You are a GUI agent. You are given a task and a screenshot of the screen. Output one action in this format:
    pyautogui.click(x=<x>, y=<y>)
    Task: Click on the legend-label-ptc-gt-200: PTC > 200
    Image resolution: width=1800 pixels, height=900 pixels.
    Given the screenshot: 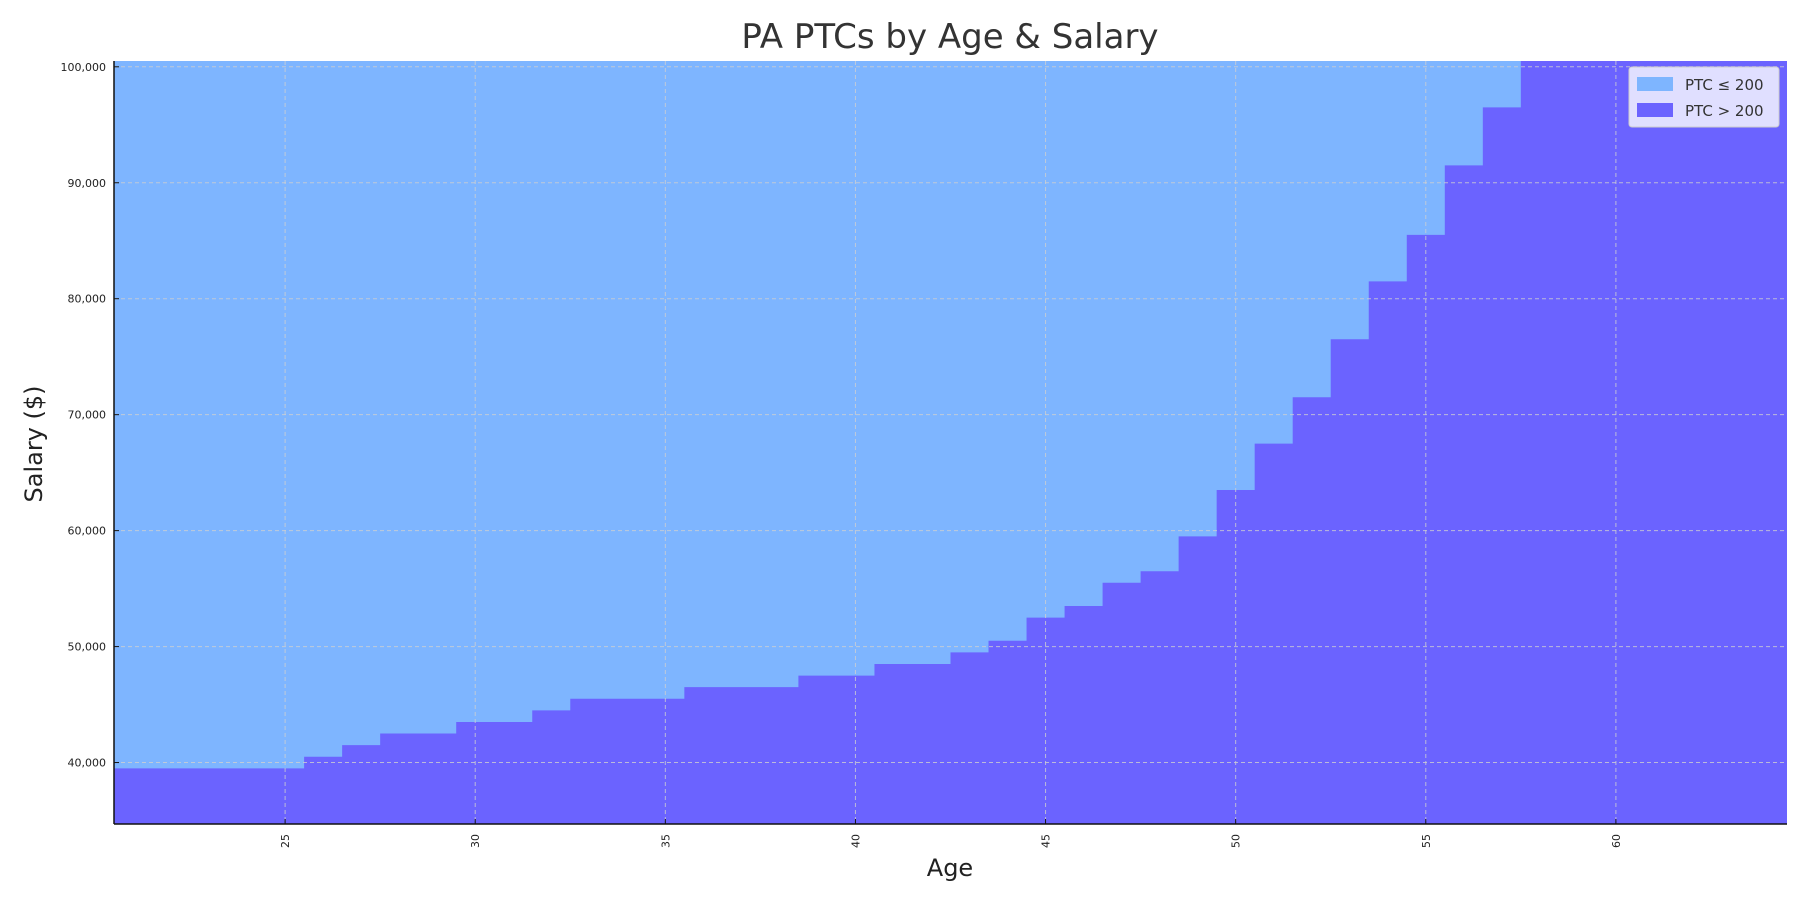 What is the action you would take?
    pyautogui.click(x=1724, y=111)
    